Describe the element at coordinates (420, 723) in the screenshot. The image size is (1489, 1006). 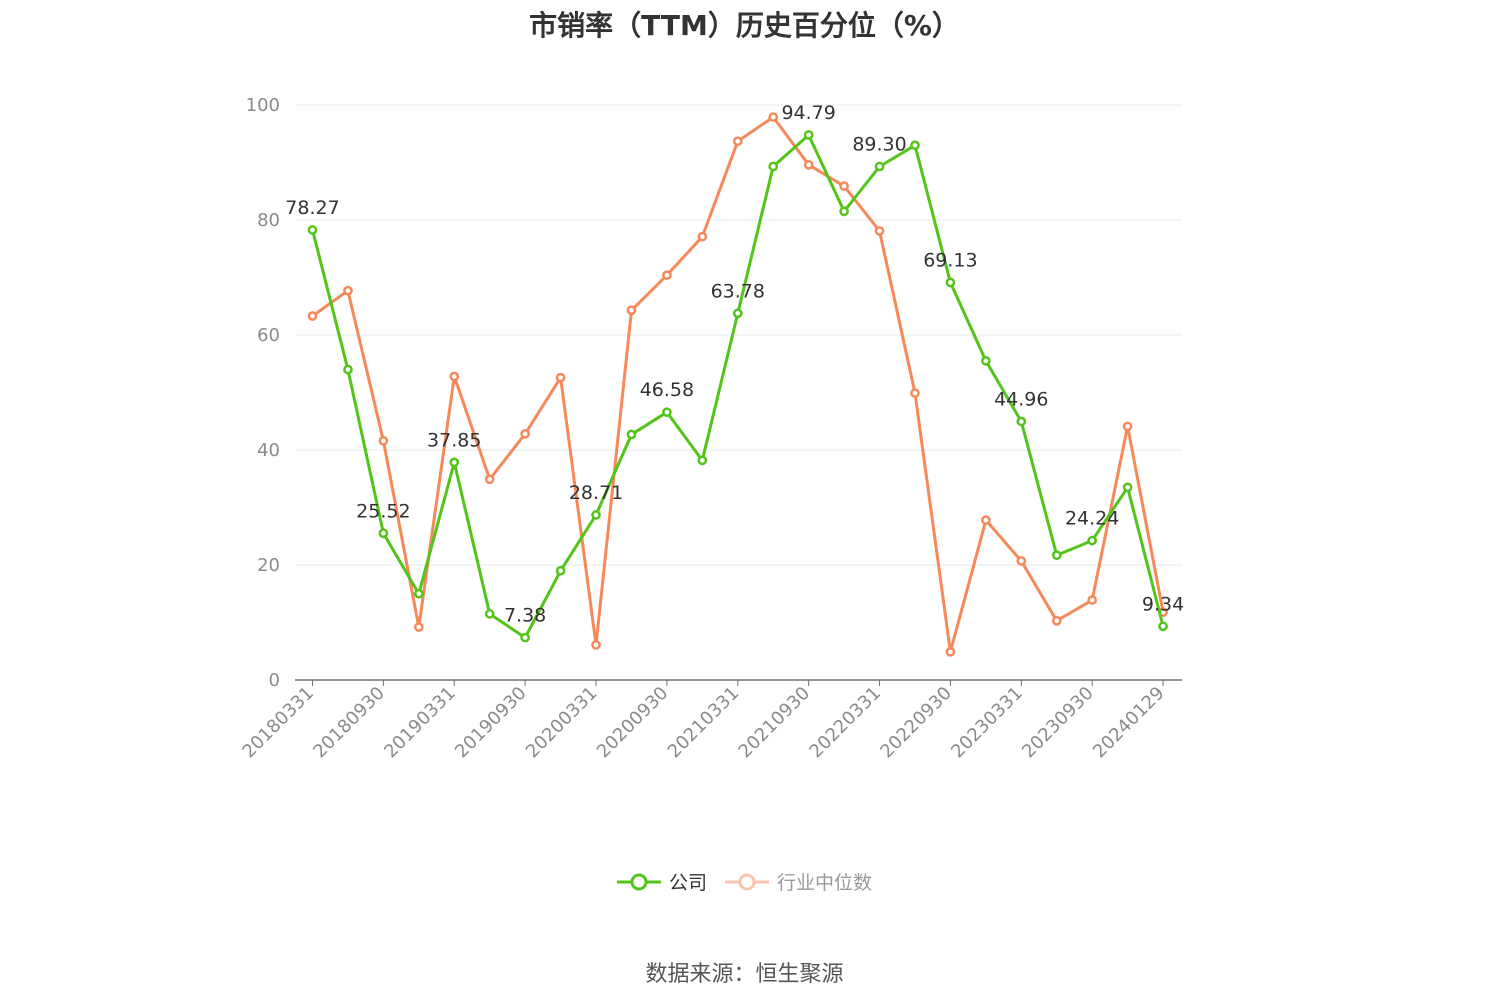
I see `x-tick-label: 20190331` at that location.